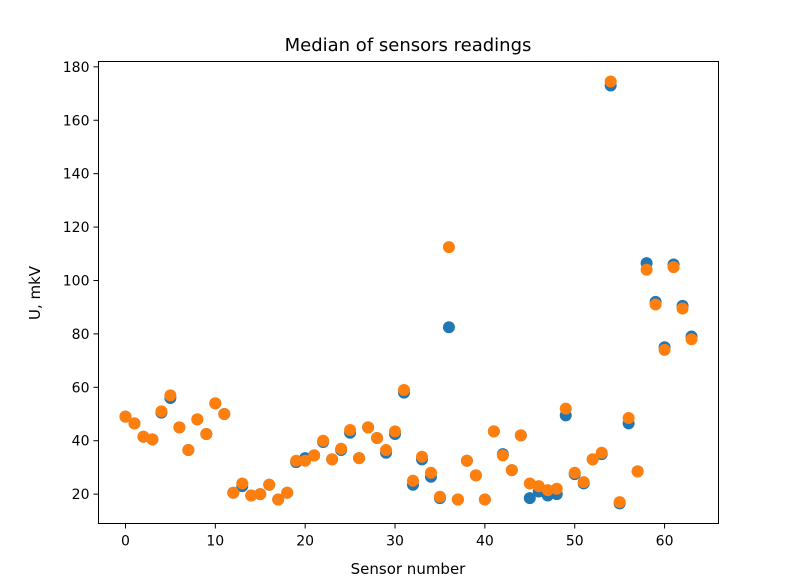  What do you see at coordinates (395, 542) in the screenshot?
I see `x-tick-label: 30` at bounding box center [395, 542].